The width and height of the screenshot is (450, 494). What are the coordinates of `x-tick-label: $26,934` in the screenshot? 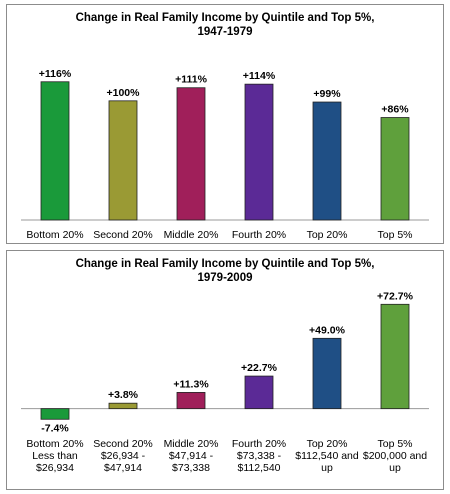 It's located at (55, 468).